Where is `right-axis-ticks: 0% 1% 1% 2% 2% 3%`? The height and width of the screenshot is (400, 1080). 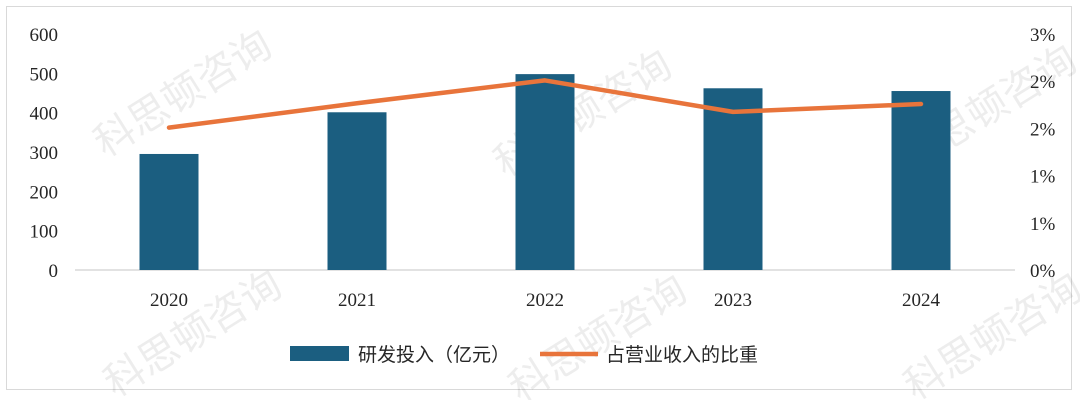 right-axis-ticks: 0% 1% 1% 2% 2% 3% is located at coordinates (1043, 153).